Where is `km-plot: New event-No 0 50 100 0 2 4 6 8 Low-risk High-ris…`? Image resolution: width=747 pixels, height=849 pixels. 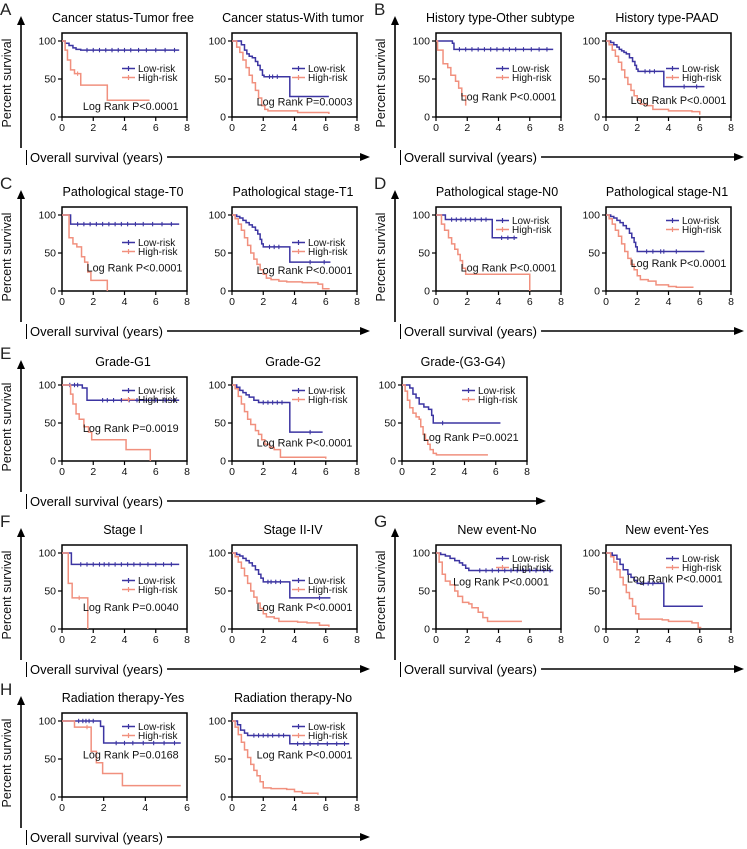 km-plot: New event-No 0 50 100 0 2 4 6 8 Low-risk High-ris… is located at coordinates (488, 589).